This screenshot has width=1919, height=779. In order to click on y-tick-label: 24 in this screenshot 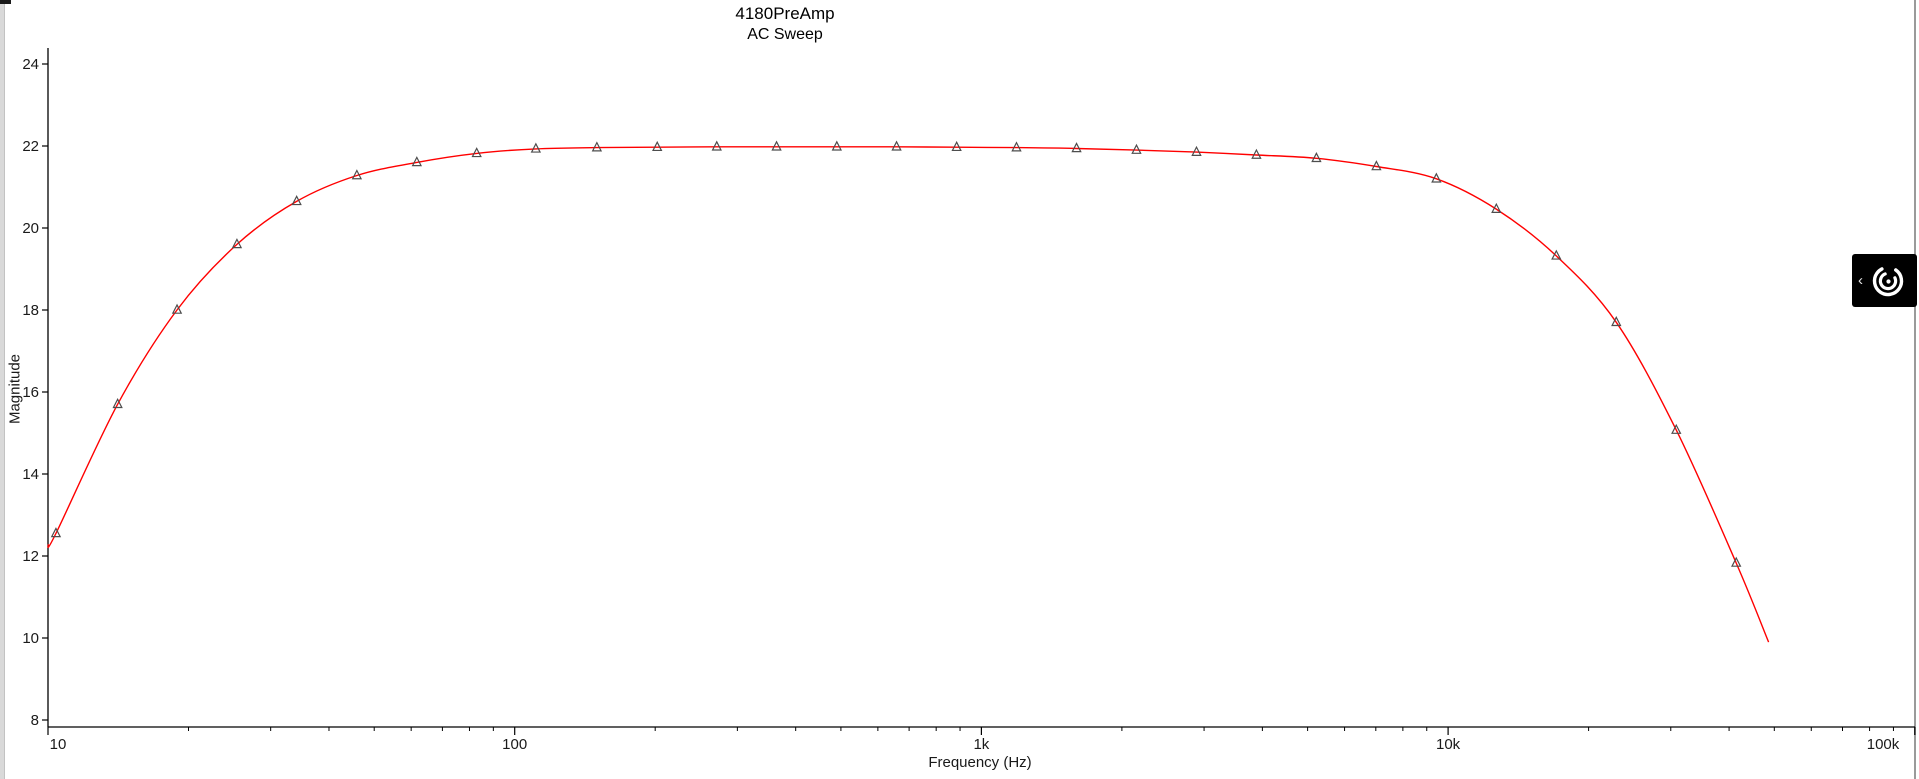, I will do `click(30, 64)`.